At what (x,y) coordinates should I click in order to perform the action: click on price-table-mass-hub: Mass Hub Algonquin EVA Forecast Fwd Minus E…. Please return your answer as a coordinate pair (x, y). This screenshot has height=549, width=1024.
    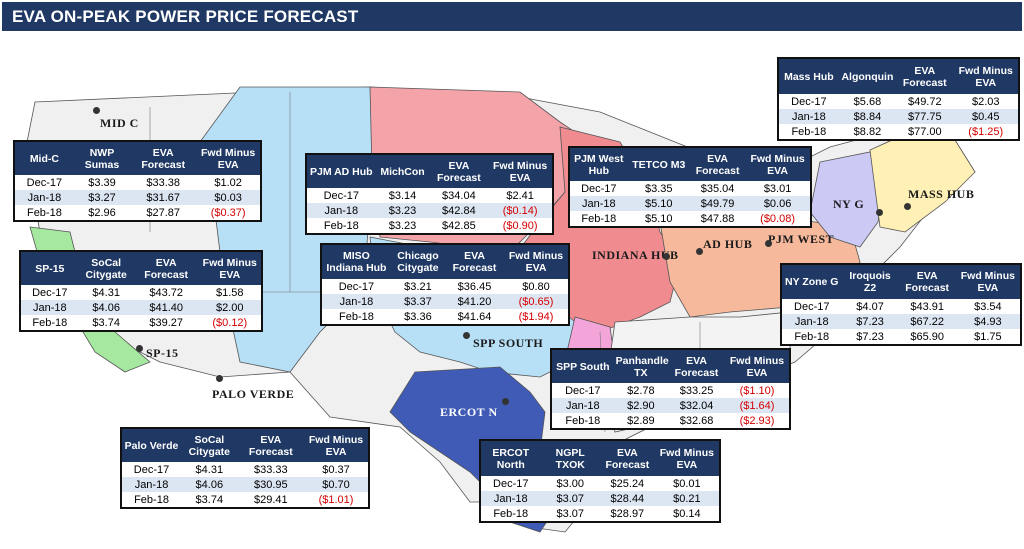
    Looking at the image, I should click on (898, 99).